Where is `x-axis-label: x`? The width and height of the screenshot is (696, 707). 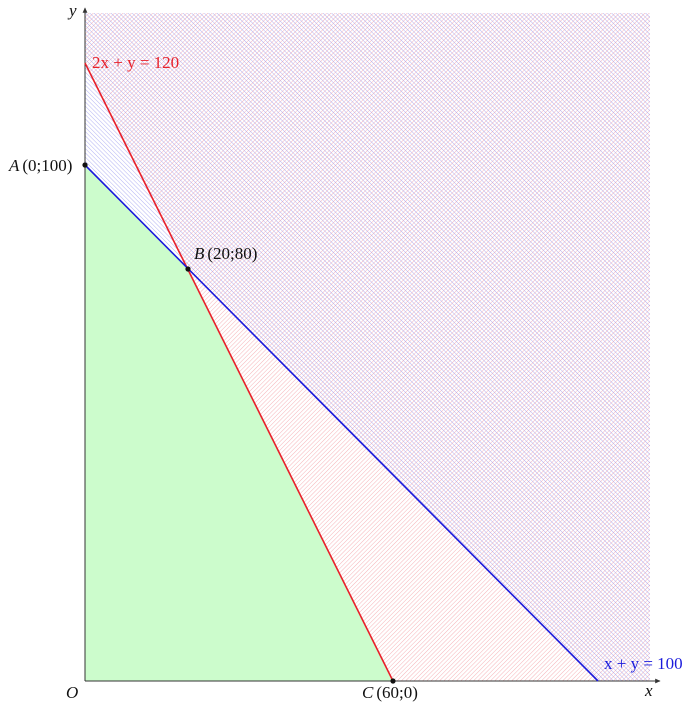 x-axis-label: x is located at coordinates (648, 690).